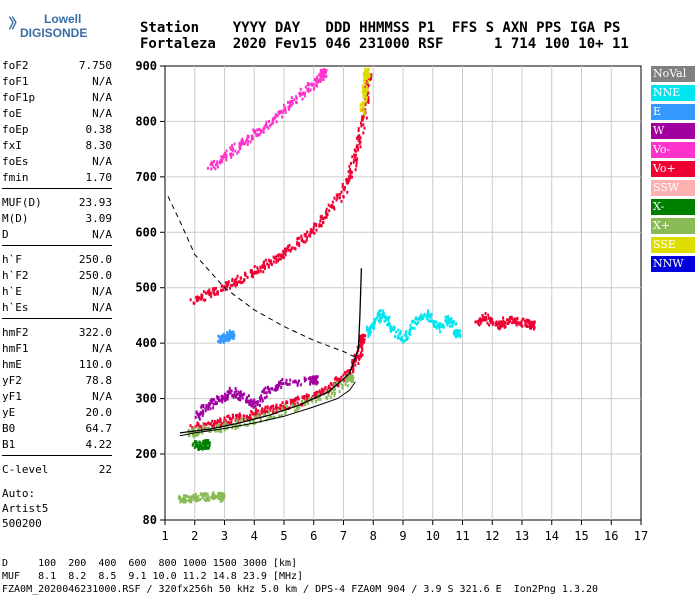 The width and height of the screenshot is (700, 600). Describe the element at coordinates (146, 66) in the screenshot. I see `y-tick-label: 900` at that location.